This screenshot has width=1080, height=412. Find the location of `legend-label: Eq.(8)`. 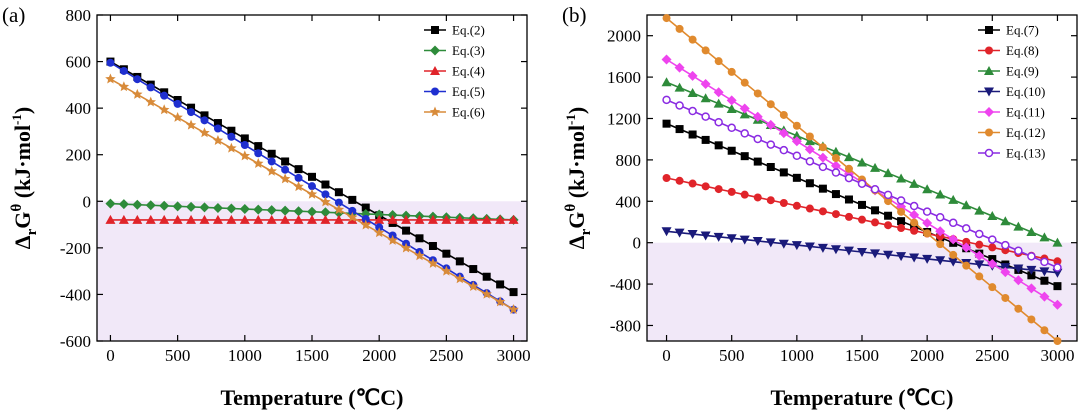

legend-label: Eq.(8) is located at coordinates (1022, 50).